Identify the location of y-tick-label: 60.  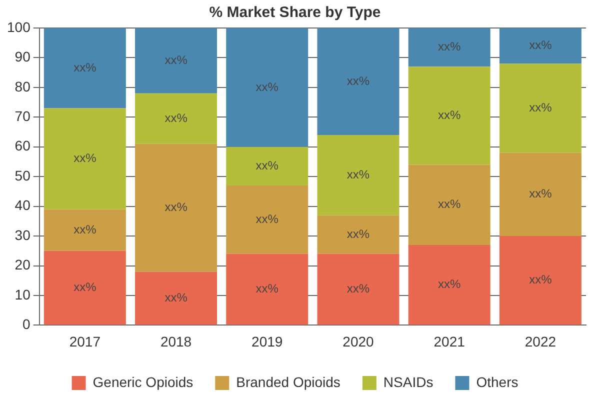
(22, 146).